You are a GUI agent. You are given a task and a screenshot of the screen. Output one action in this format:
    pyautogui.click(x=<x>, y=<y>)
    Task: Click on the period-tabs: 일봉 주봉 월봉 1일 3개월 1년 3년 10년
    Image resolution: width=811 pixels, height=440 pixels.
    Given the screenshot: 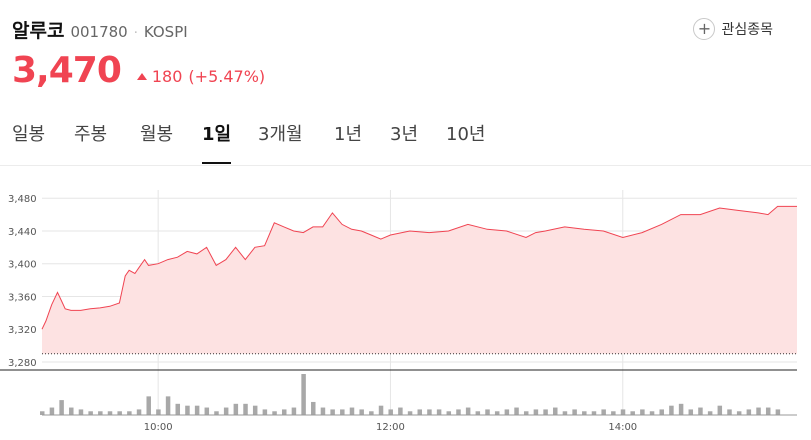 What is the action you would take?
    pyautogui.click(x=405, y=139)
    